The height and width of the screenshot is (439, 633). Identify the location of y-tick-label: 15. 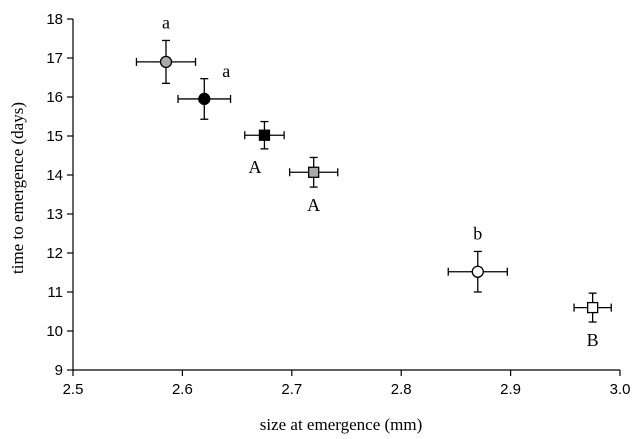
(54, 136).